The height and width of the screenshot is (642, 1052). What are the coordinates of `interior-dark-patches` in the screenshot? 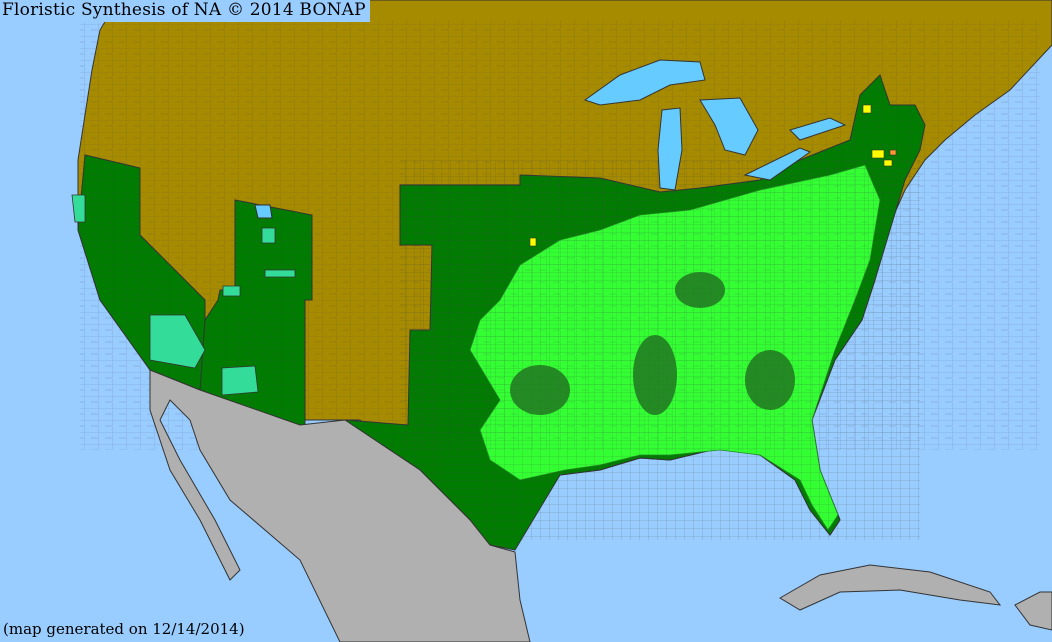 It's located at (652, 343).